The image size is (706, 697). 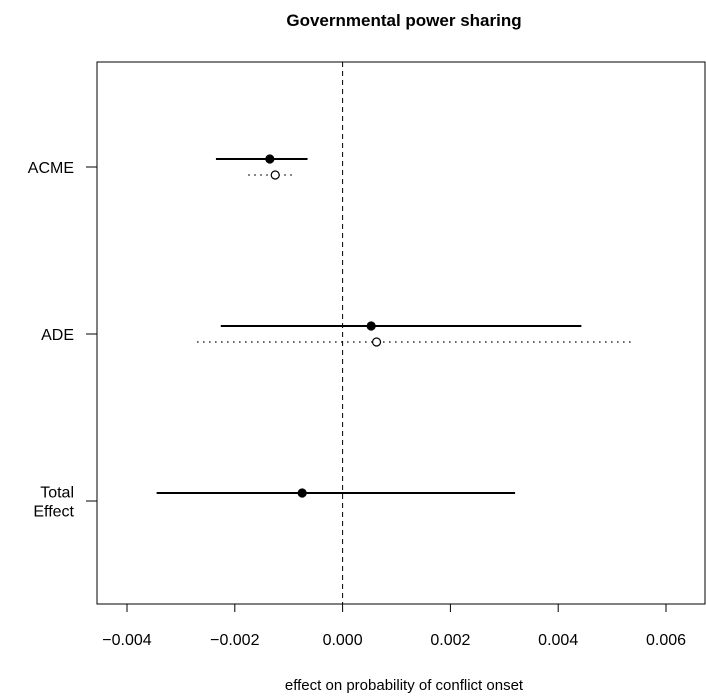 I want to click on y-tick-label: ADE, so click(x=57, y=335).